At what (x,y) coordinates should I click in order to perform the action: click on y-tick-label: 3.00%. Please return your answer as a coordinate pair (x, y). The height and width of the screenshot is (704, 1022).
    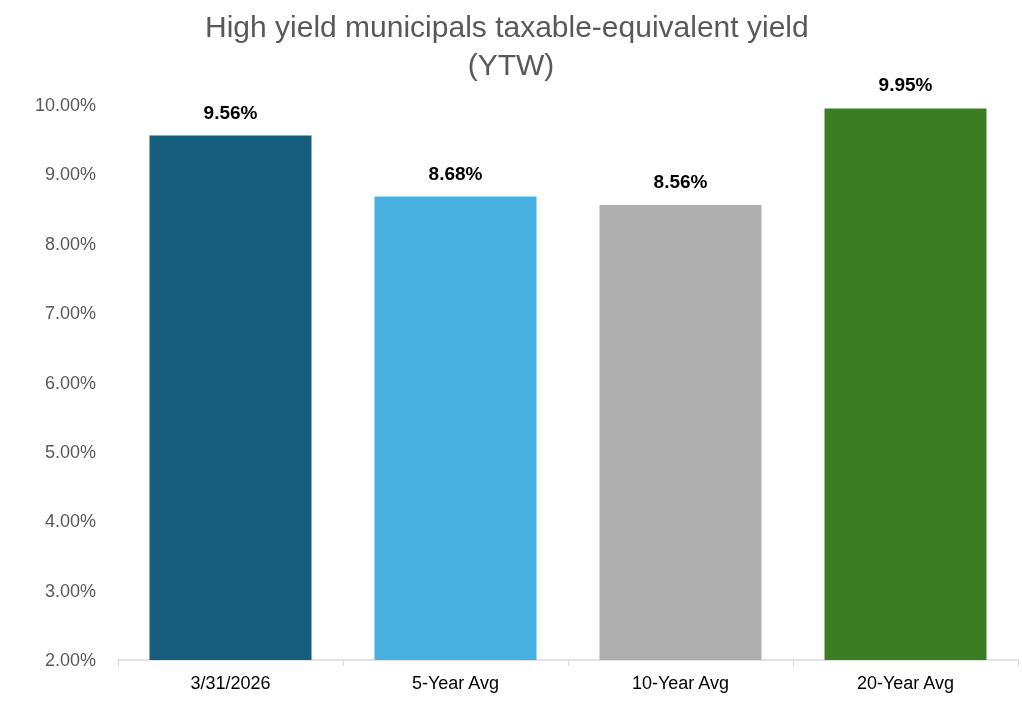
    Looking at the image, I should click on (70, 590).